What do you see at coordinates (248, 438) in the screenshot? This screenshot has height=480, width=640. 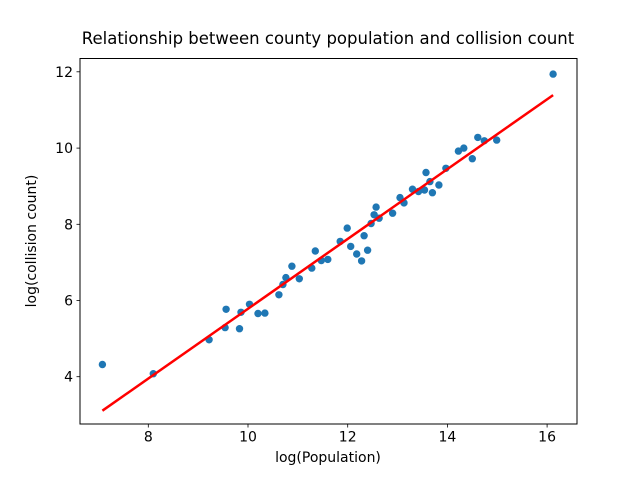 I see `x-tick-label: 10` at bounding box center [248, 438].